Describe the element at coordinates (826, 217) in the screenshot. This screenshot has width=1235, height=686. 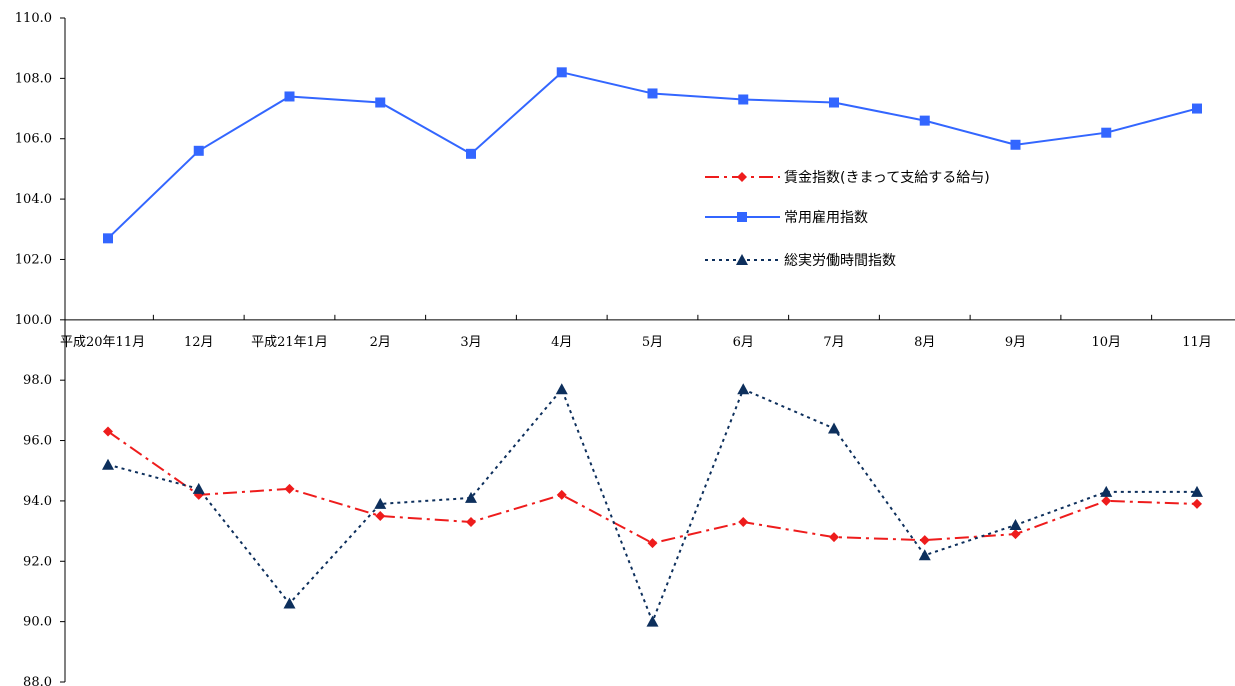
I see `legend-label: 常用雇用指数` at that location.